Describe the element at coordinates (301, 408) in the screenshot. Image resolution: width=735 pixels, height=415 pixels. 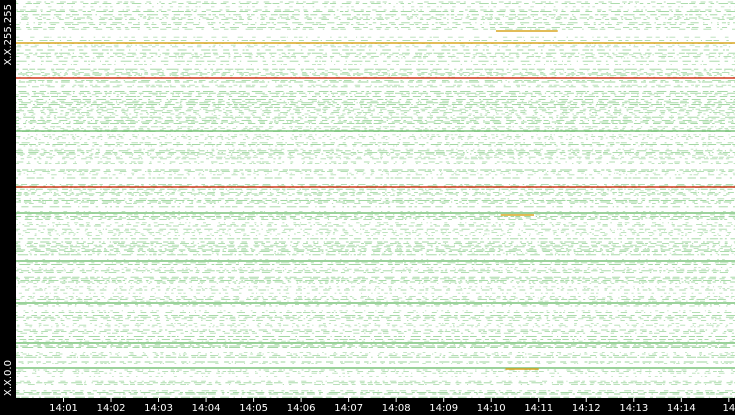
I see `x-tick-label: 14:06` at that location.